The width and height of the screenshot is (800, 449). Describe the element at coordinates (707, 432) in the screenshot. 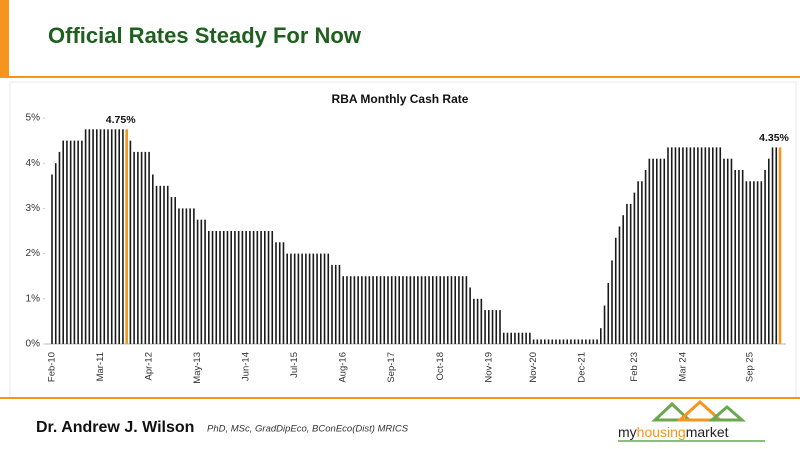

I see `logo-market: market` at that location.